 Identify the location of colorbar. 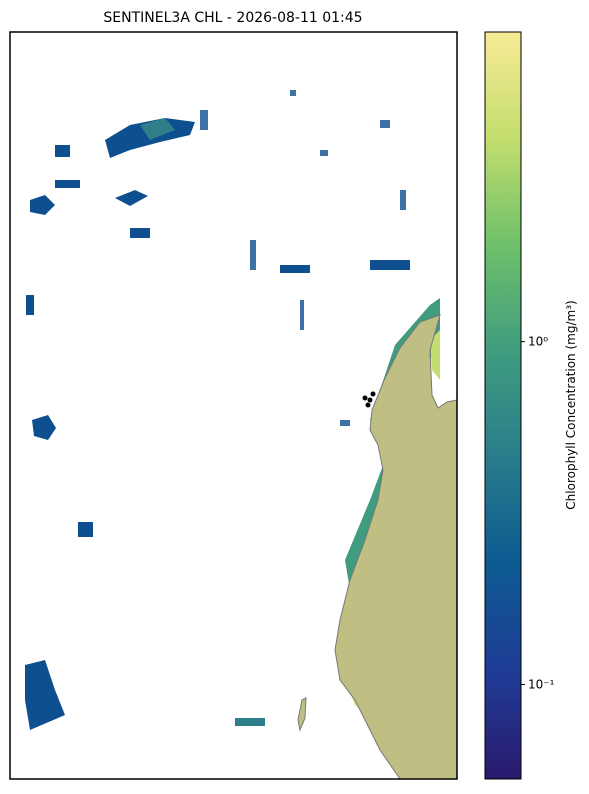
(503, 405).